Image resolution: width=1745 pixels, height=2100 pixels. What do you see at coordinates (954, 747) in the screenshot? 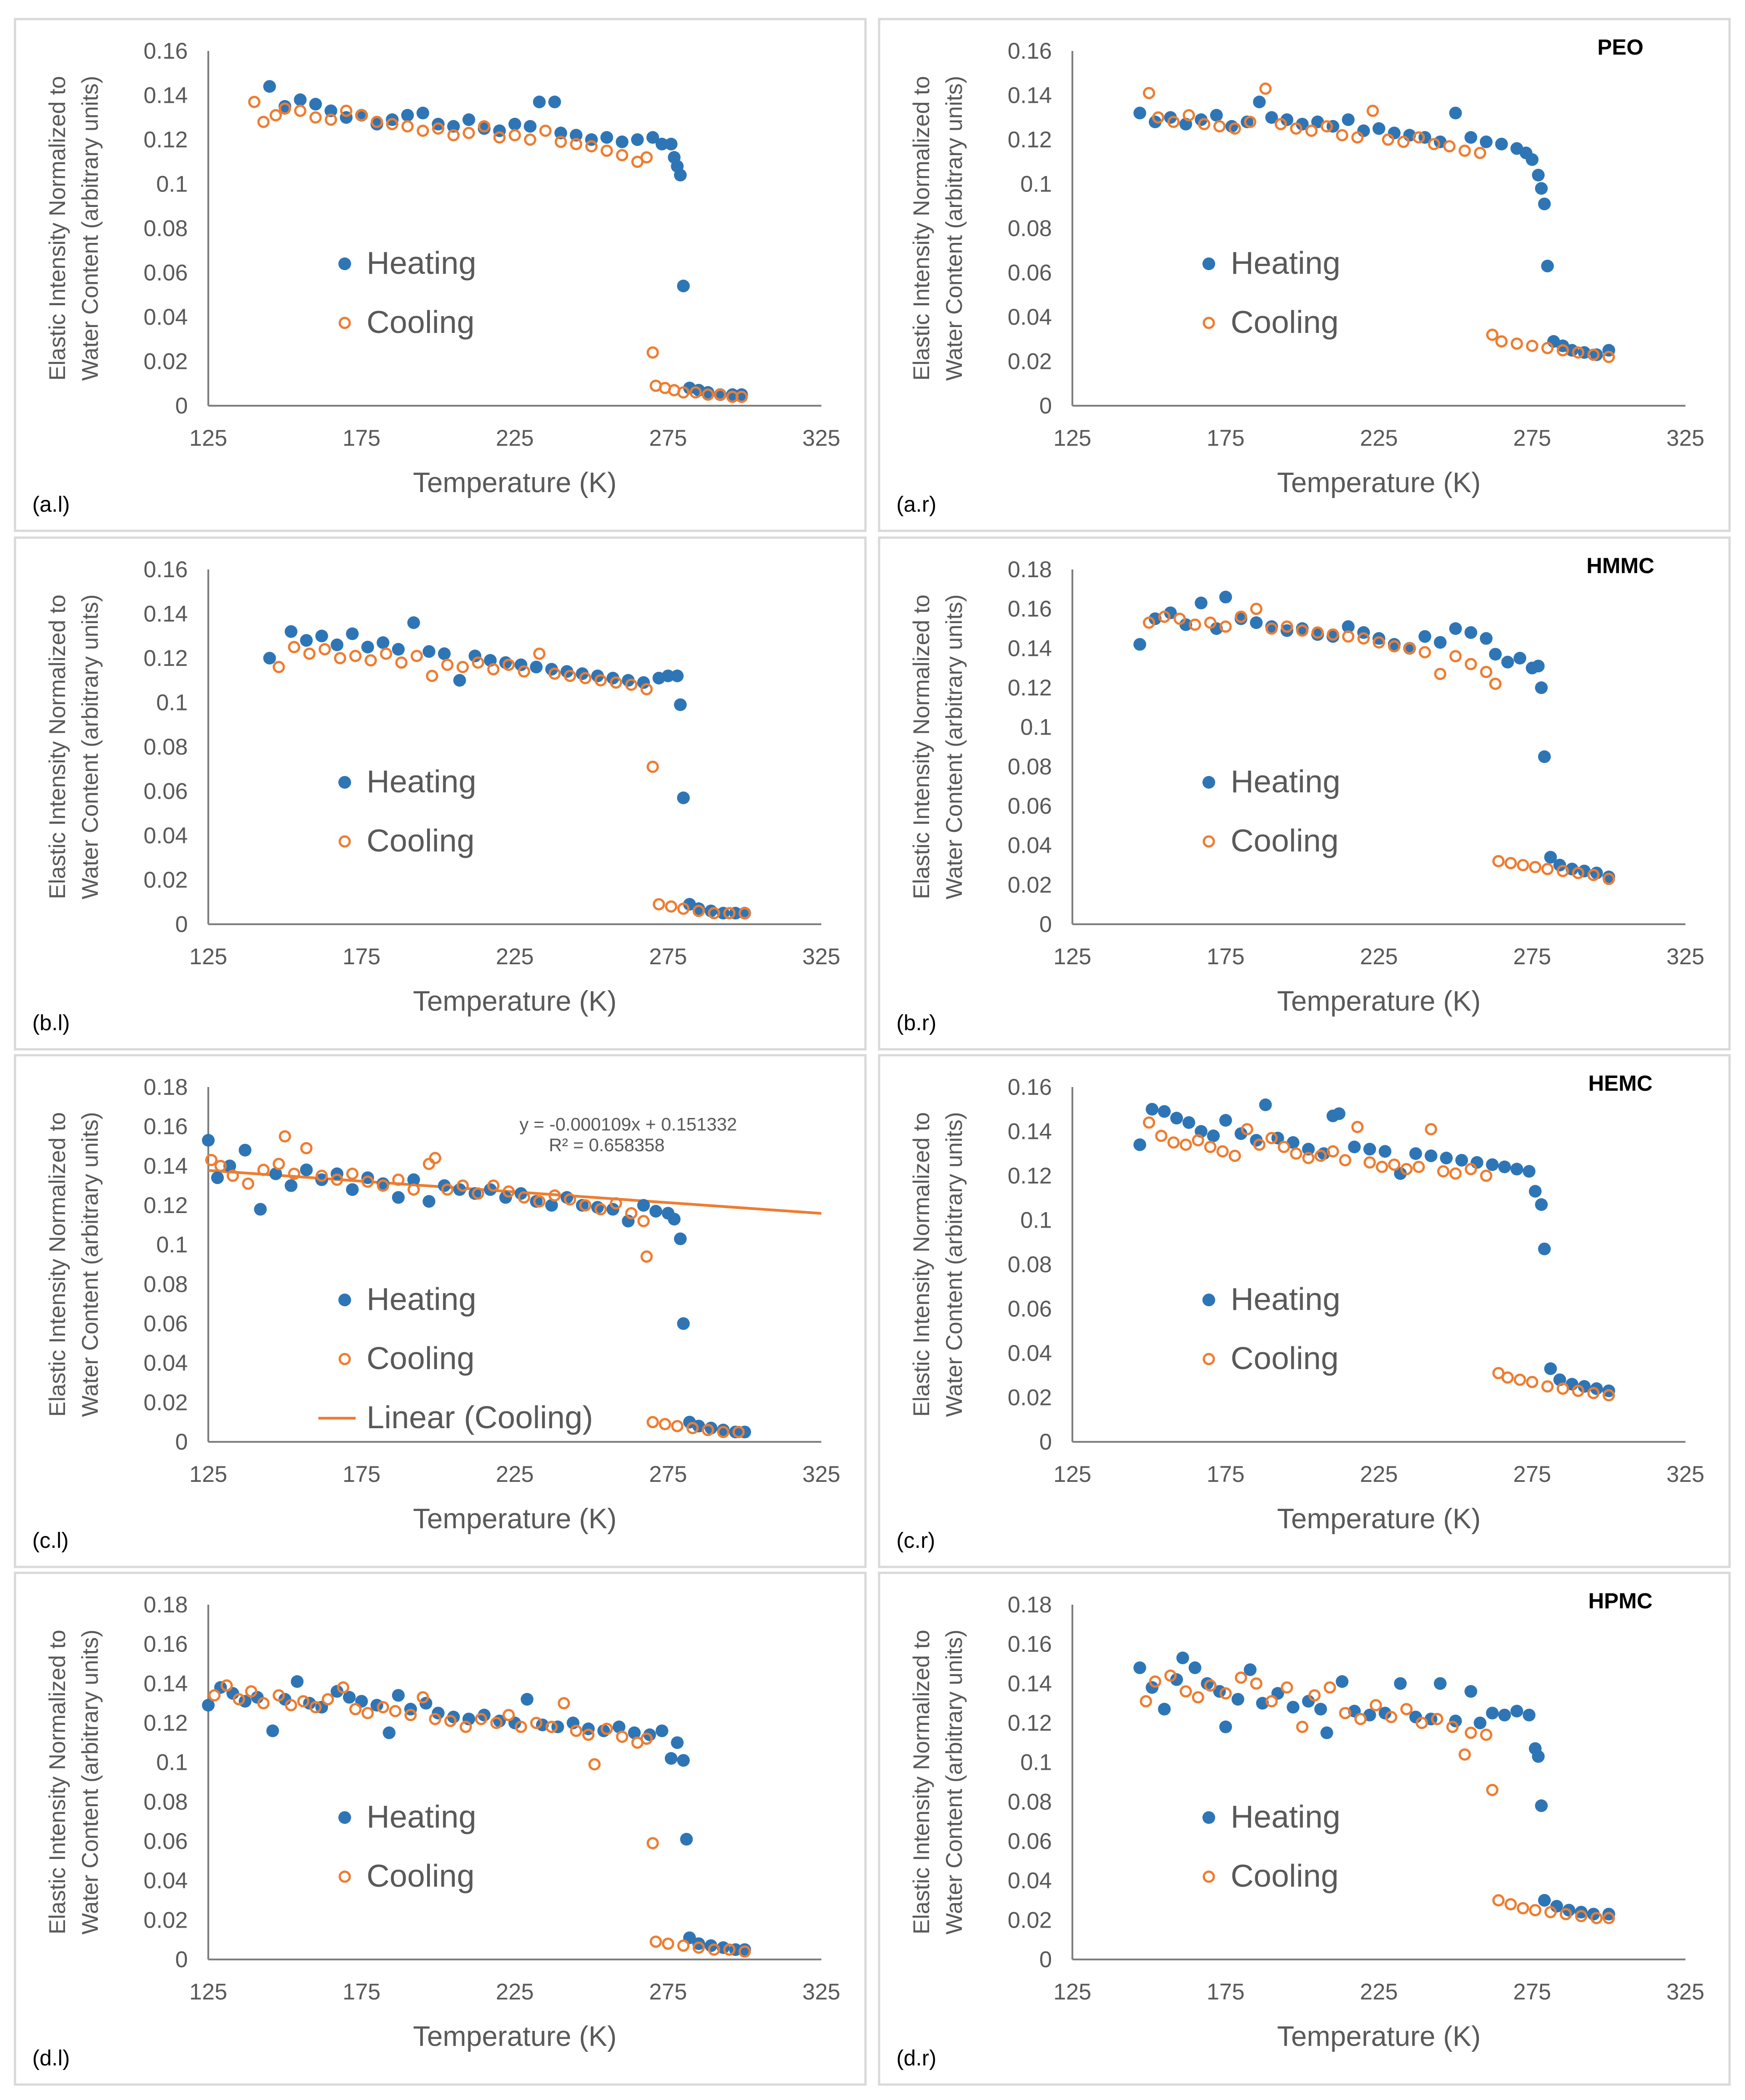
I see `y-axis-title-line2: Water Content (arbitrary units)` at bounding box center [954, 747].